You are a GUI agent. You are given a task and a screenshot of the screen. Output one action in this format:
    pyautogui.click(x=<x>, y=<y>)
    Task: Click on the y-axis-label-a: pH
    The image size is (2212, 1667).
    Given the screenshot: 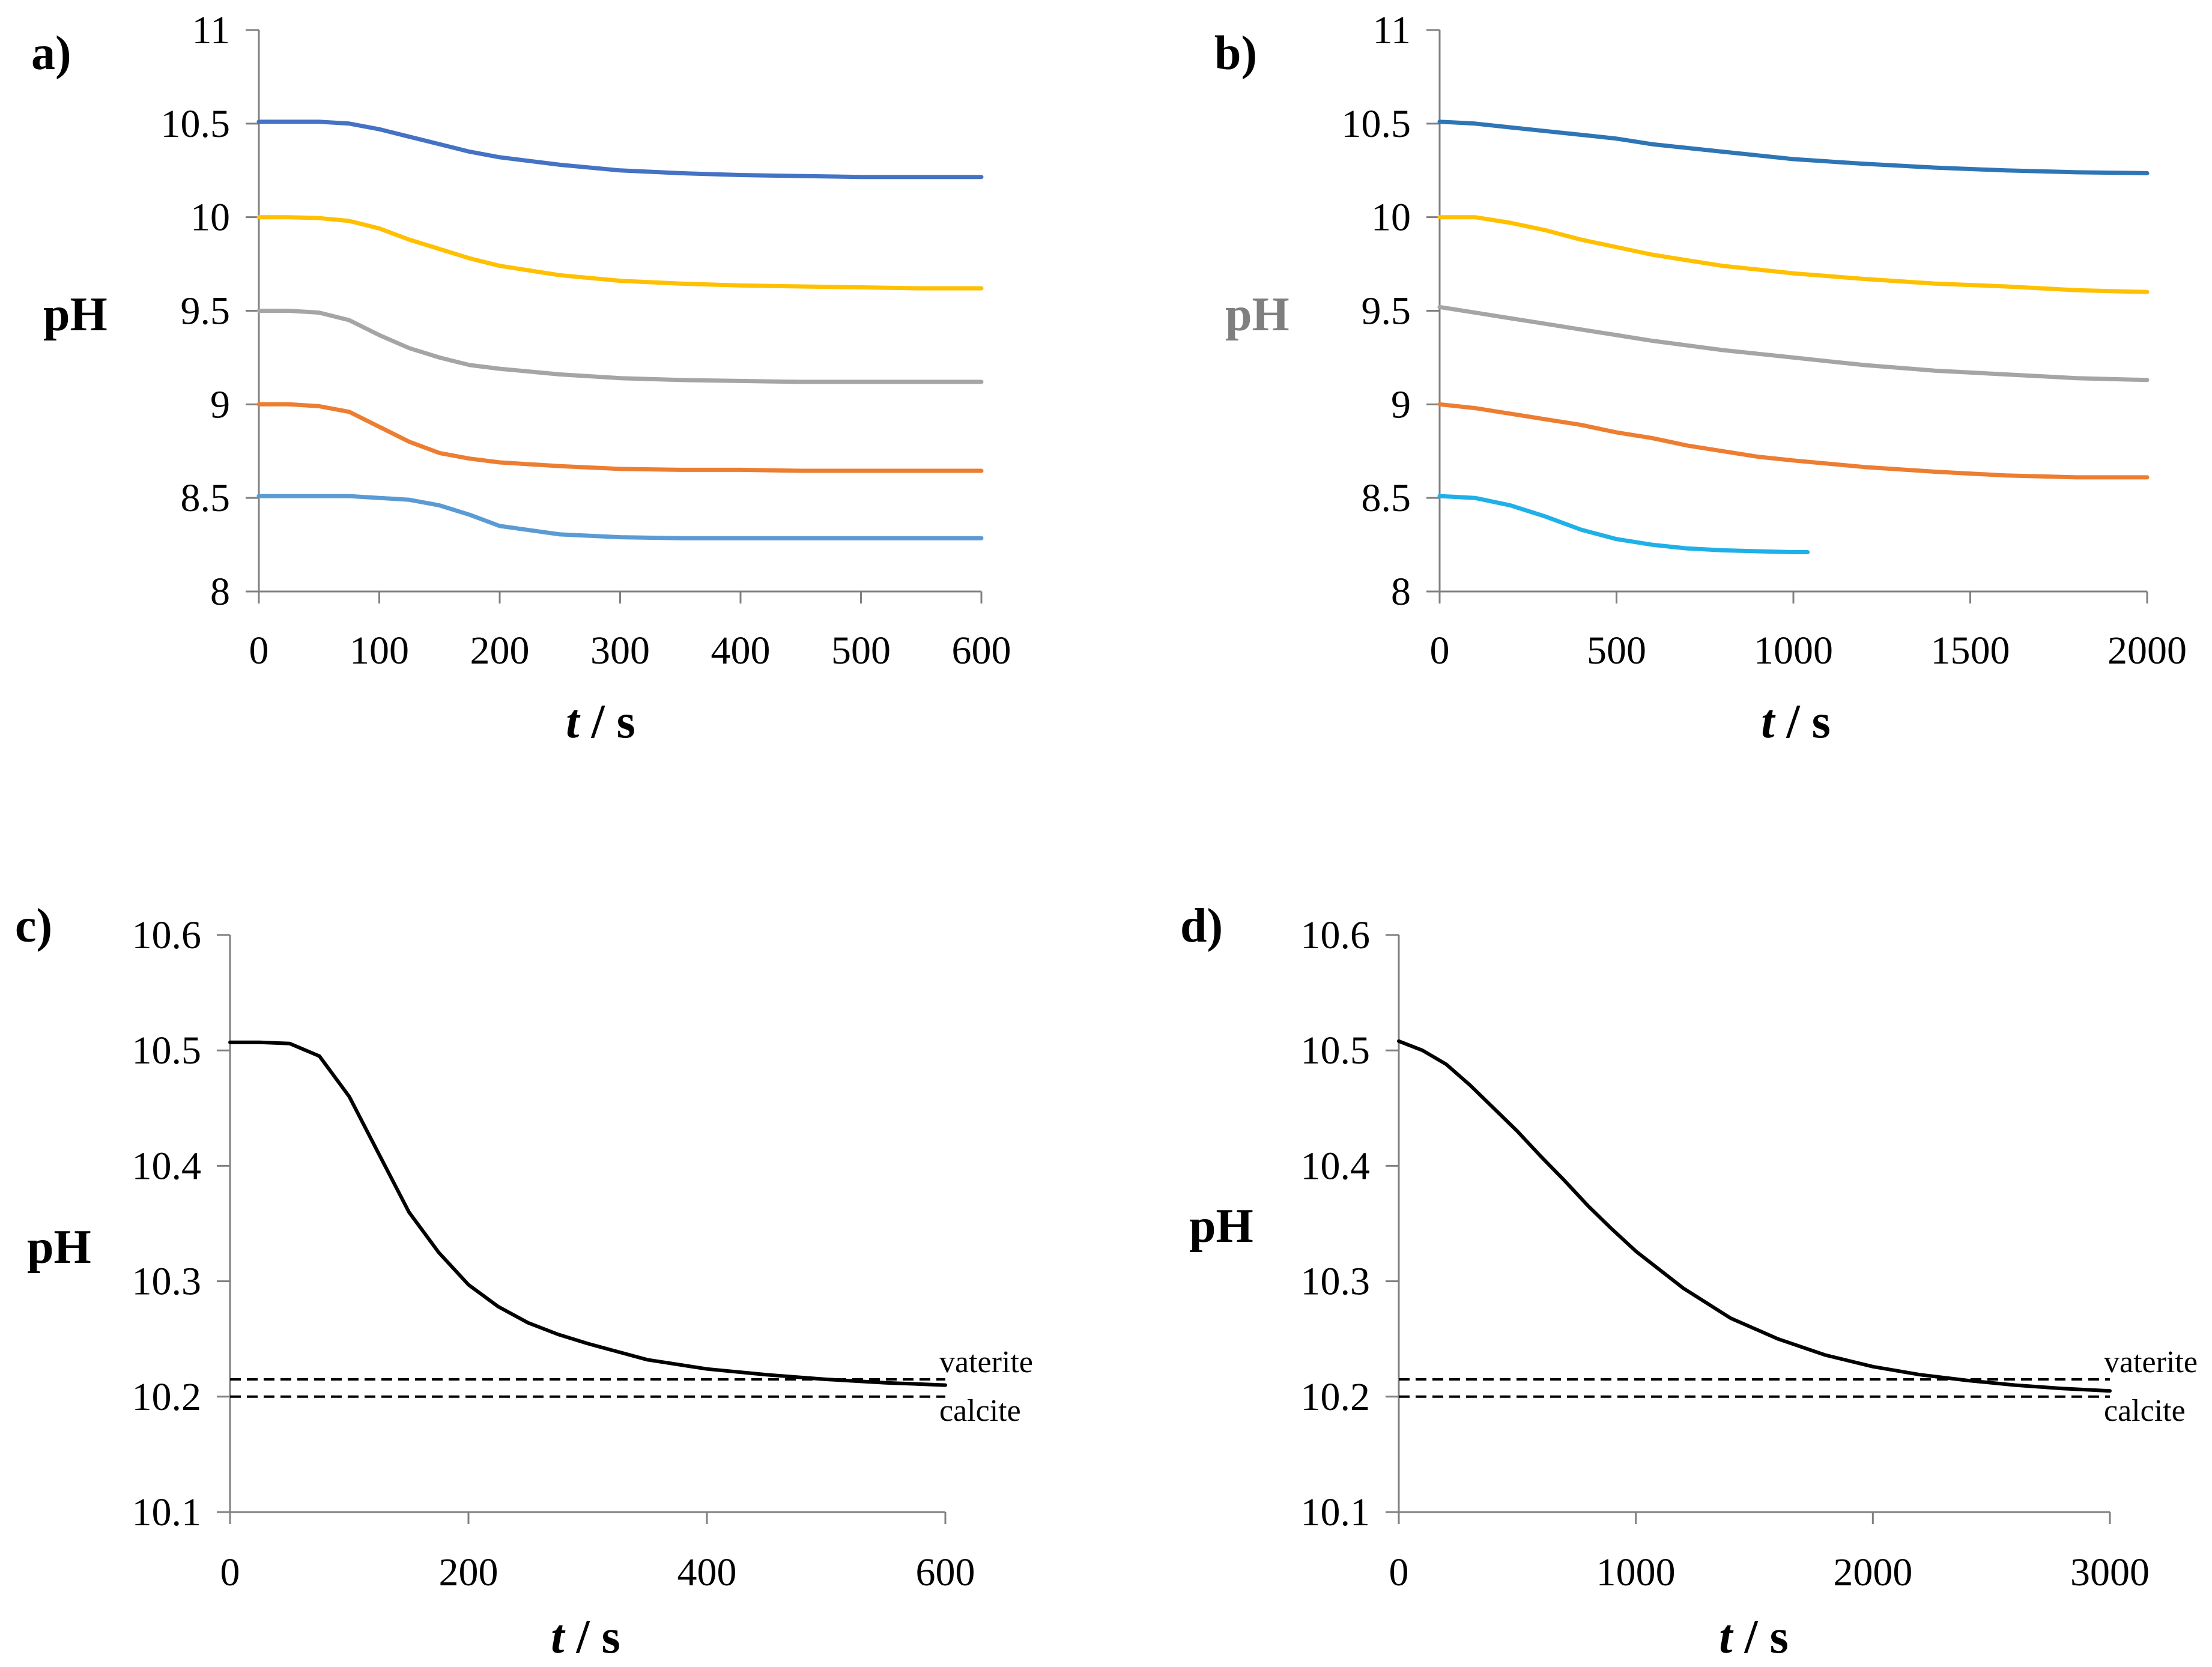 What is the action you would take?
    pyautogui.click(x=76, y=314)
    